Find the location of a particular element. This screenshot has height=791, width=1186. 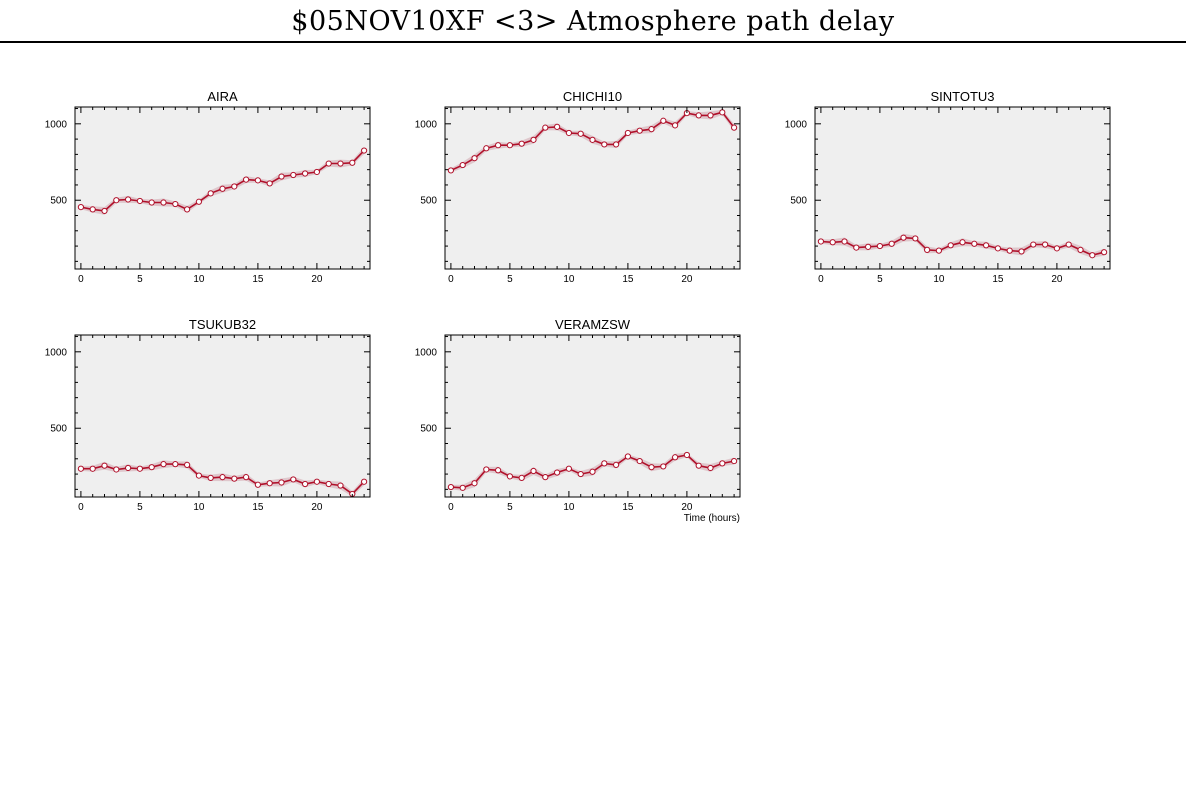

x-axis-label: Time (hours) is located at coordinates (712, 518).